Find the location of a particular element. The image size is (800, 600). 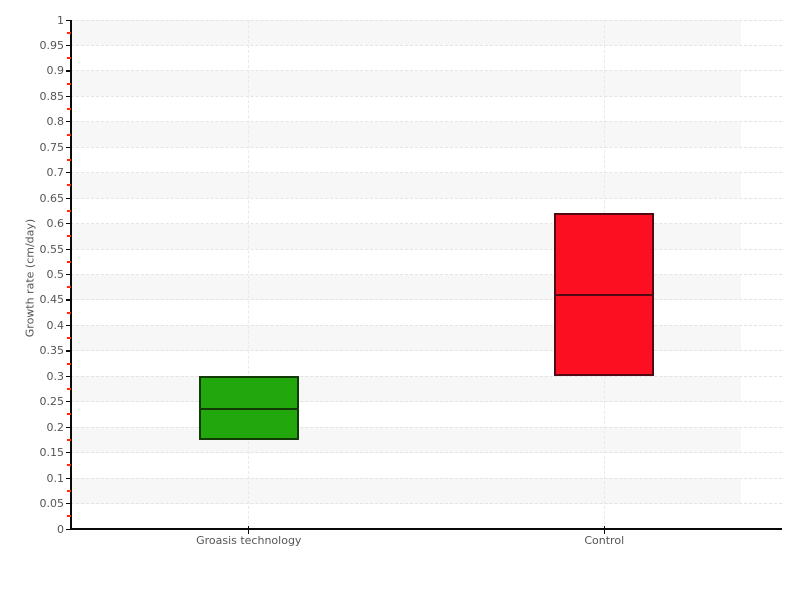

box-groasis is located at coordinates (248, 408).